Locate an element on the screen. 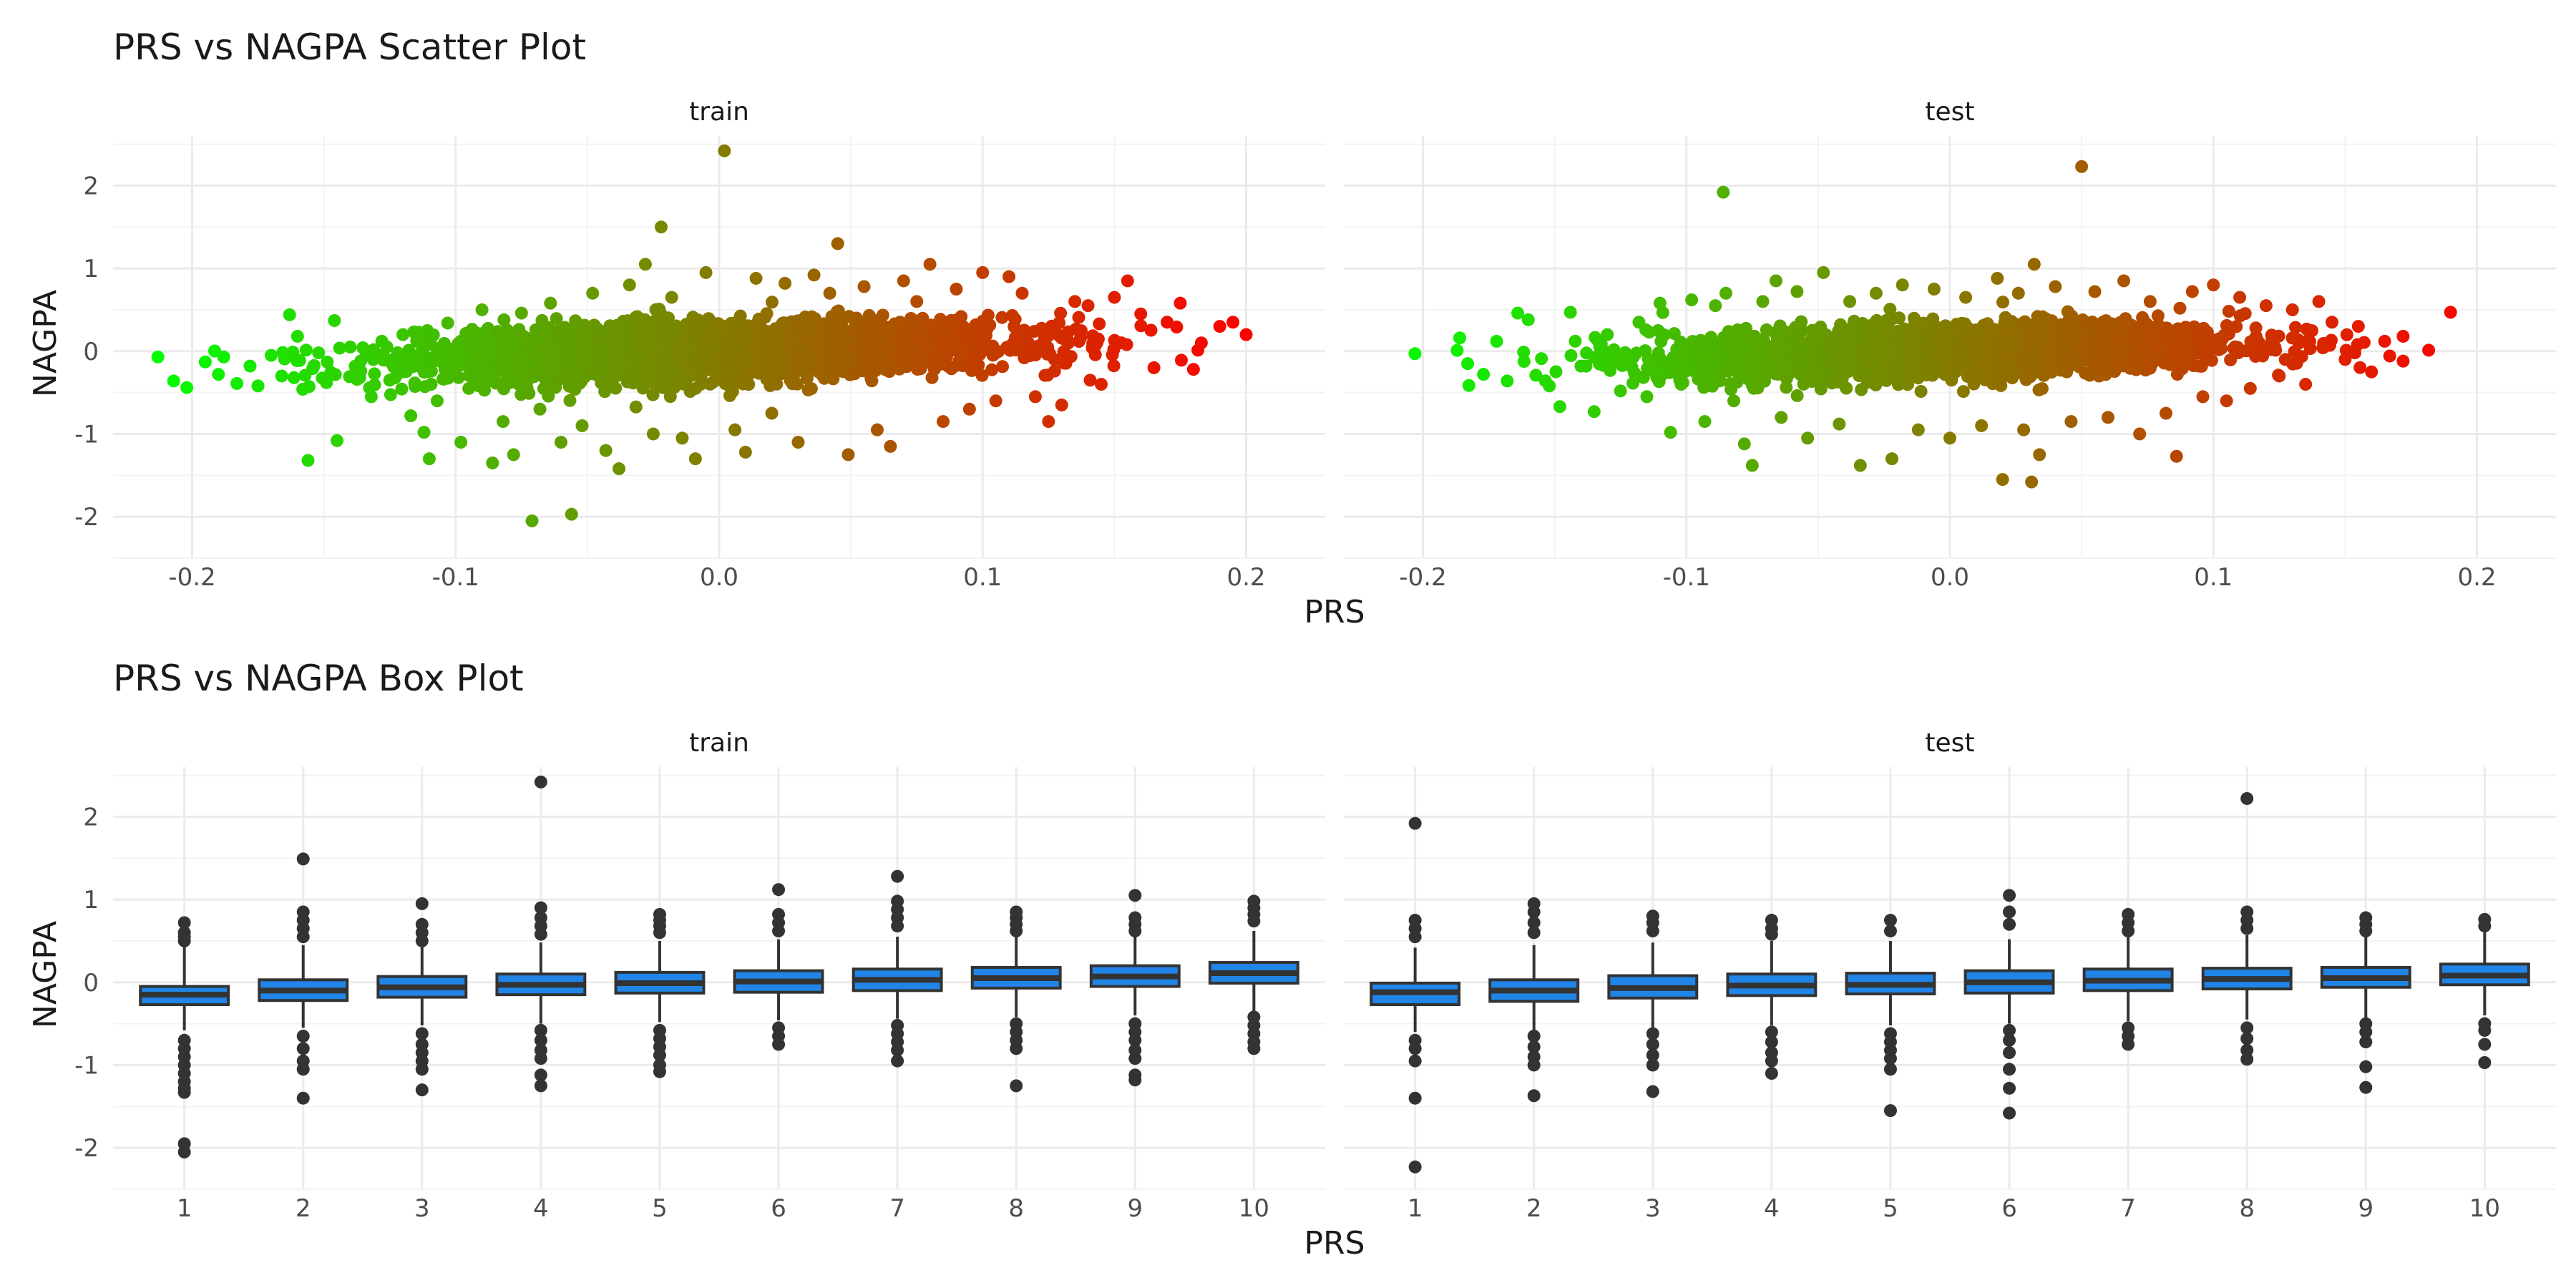 Image resolution: width=2576 pixels, height=1288 pixels. scatter-x-tick-label: 0.0 is located at coordinates (1950, 577).